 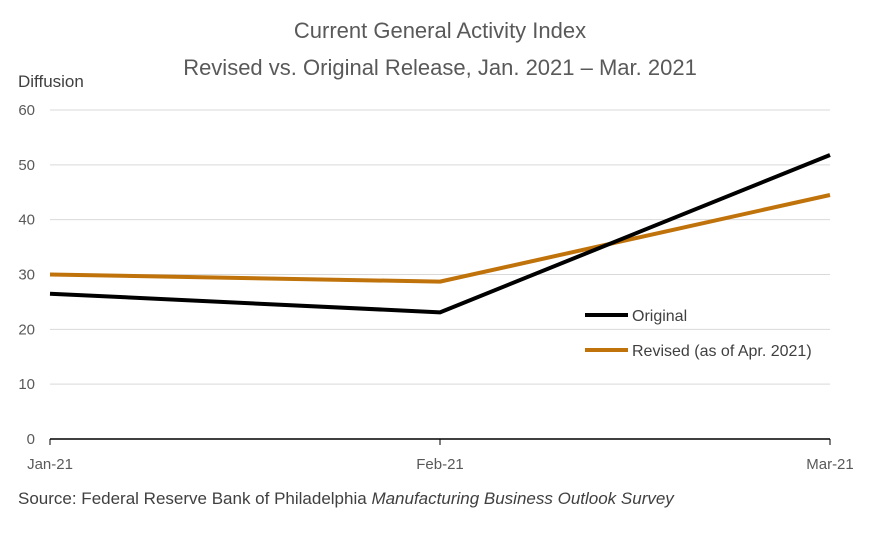 What do you see at coordinates (50, 464) in the screenshot?
I see `x-tick-label-0: Jan-21` at bounding box center [50, 464].